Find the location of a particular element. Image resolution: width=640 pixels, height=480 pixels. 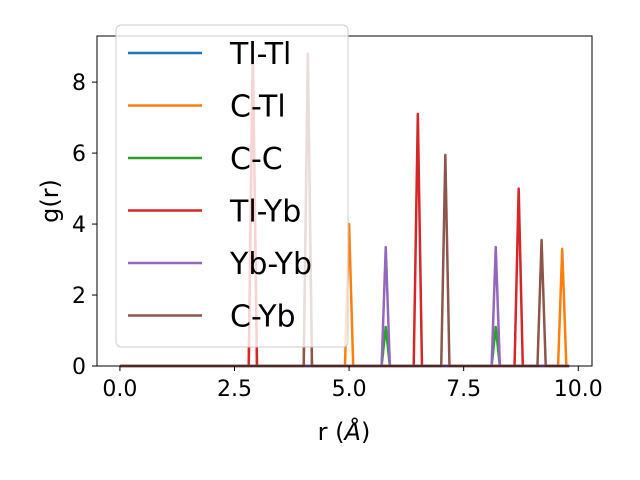

legend-label-c-c: C-C is located at coordinates (256, 159).